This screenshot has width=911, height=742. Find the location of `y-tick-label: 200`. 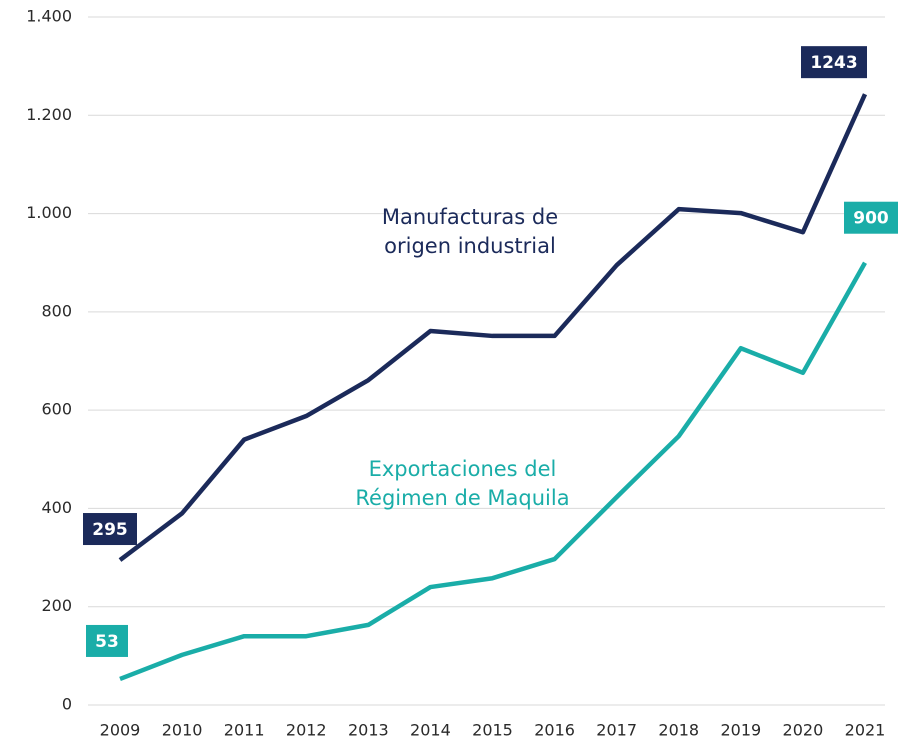

y-tick-label: 200 is located at coordinates (56, 605).